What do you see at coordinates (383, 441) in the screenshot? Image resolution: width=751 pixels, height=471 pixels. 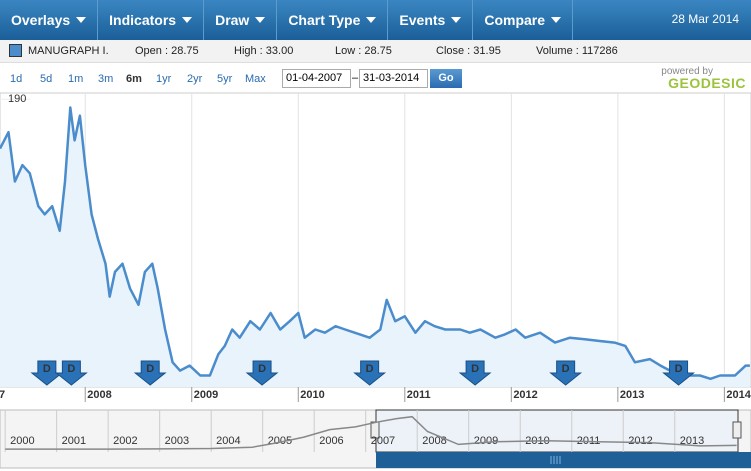 I see `nav-tick-label: 2007` at bounding box center [383, 441].